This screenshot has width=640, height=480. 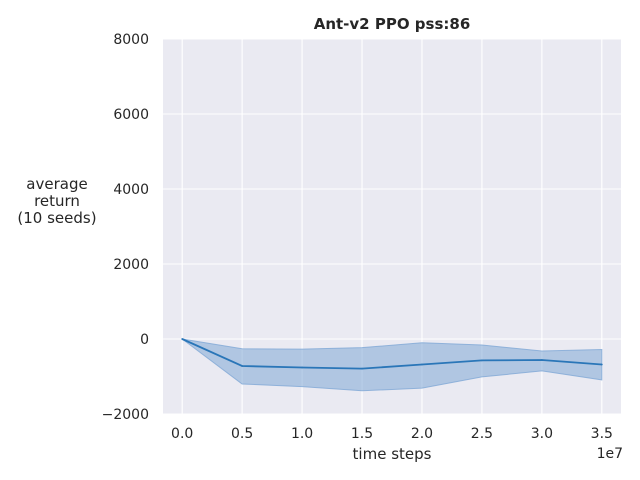 I want to click on y-tick-label: 2000, so click(x=131, y=265).